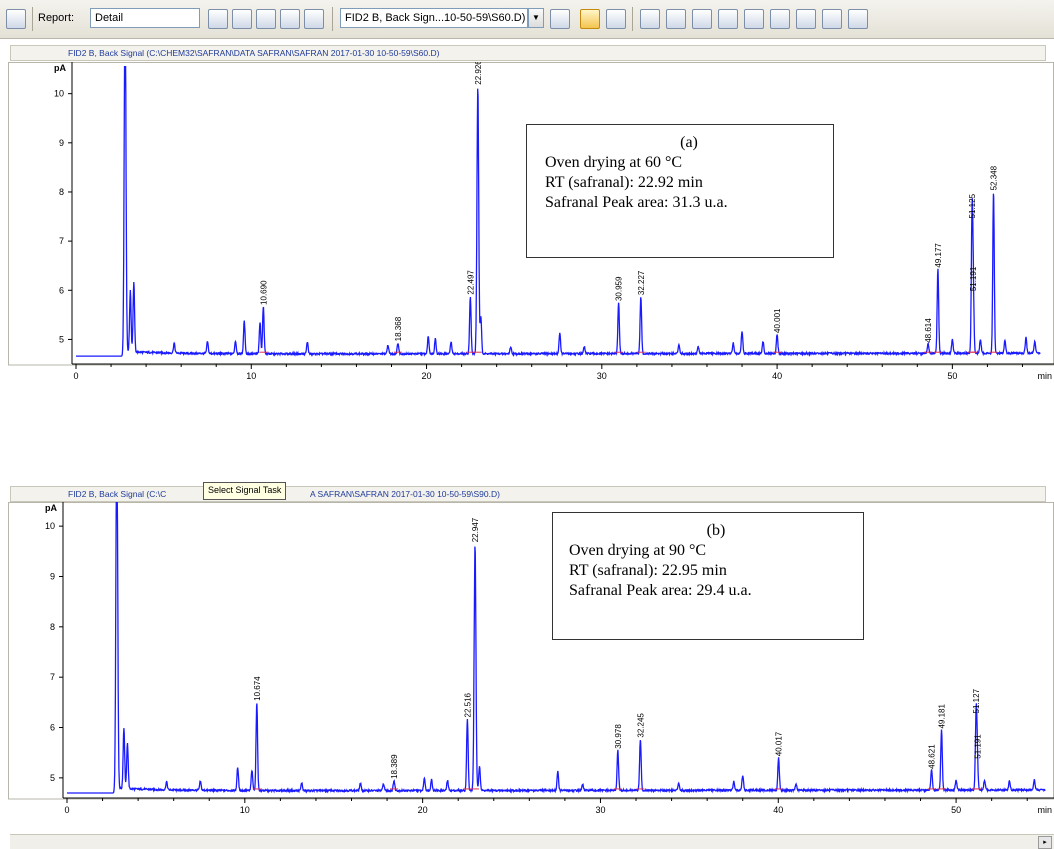  I want to click on peak-label: 30.978, so click(618, 736).